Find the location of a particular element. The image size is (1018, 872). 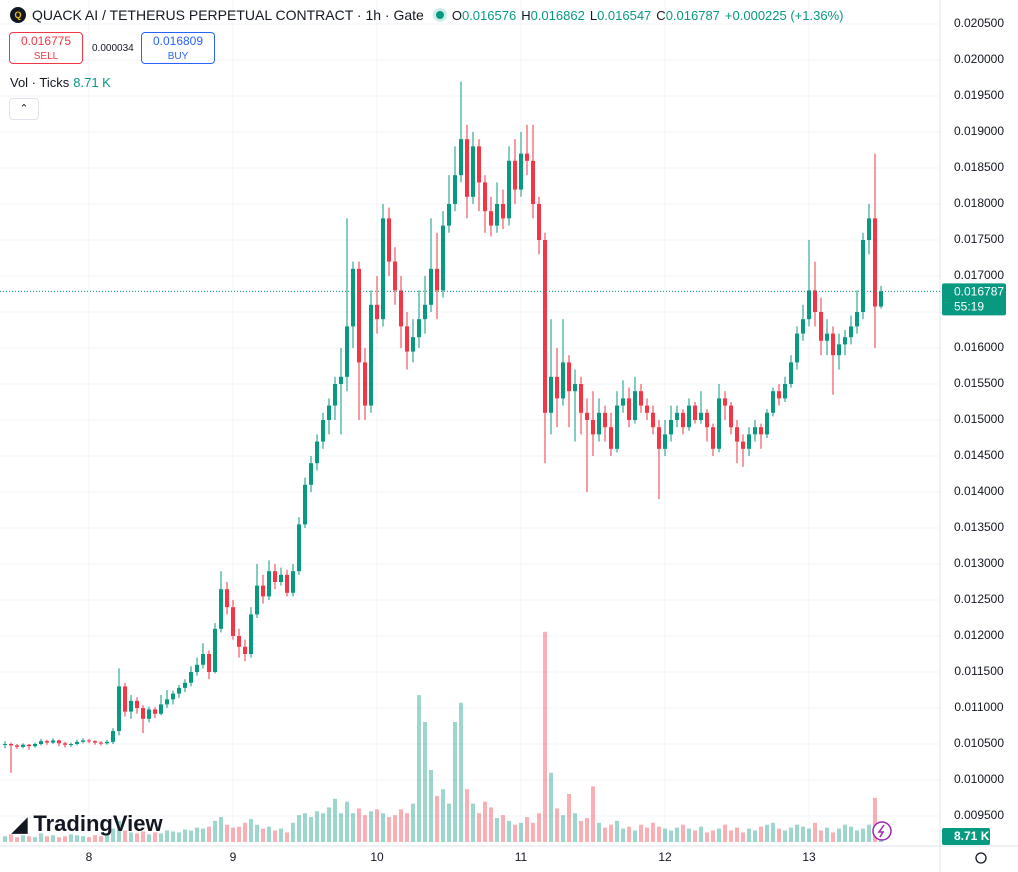

alert-icon is located at coordinates (882, 831).